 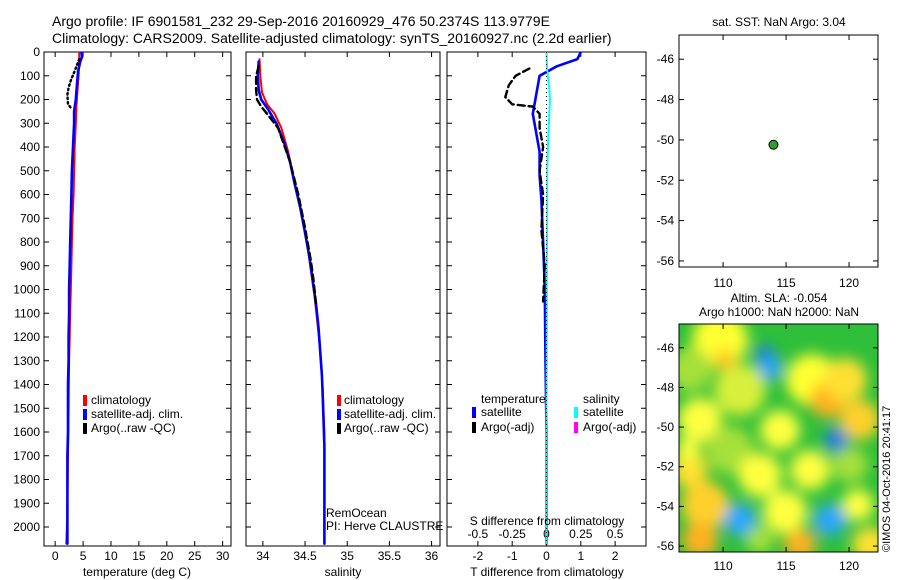 What do you see at coordinates (111, 556) in the screenshot?
I see `x-tick-label: 10` at bounding box center [111, 556].